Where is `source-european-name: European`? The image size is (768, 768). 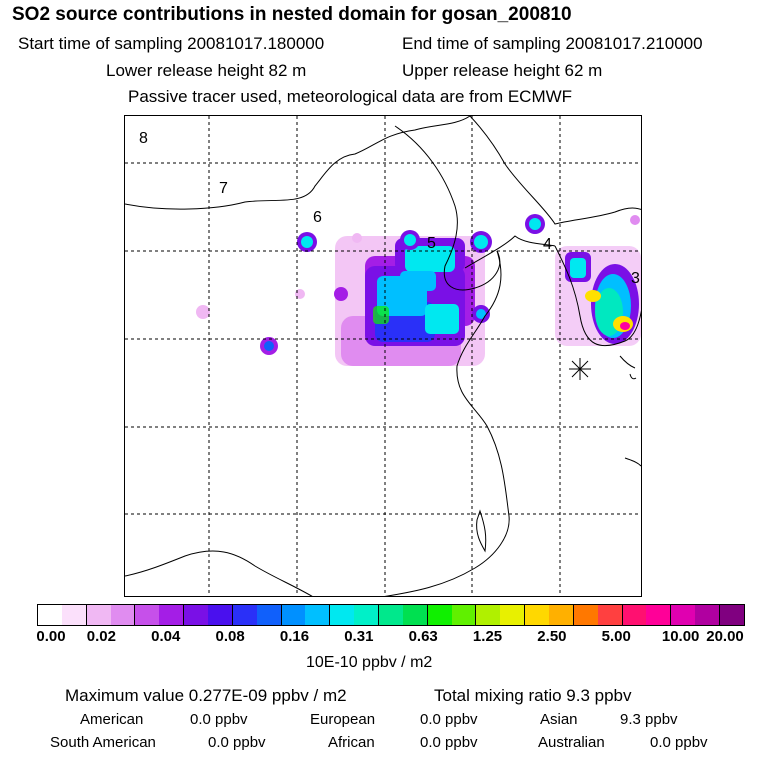 source-european-name: European is located at coordinates (343, 719).